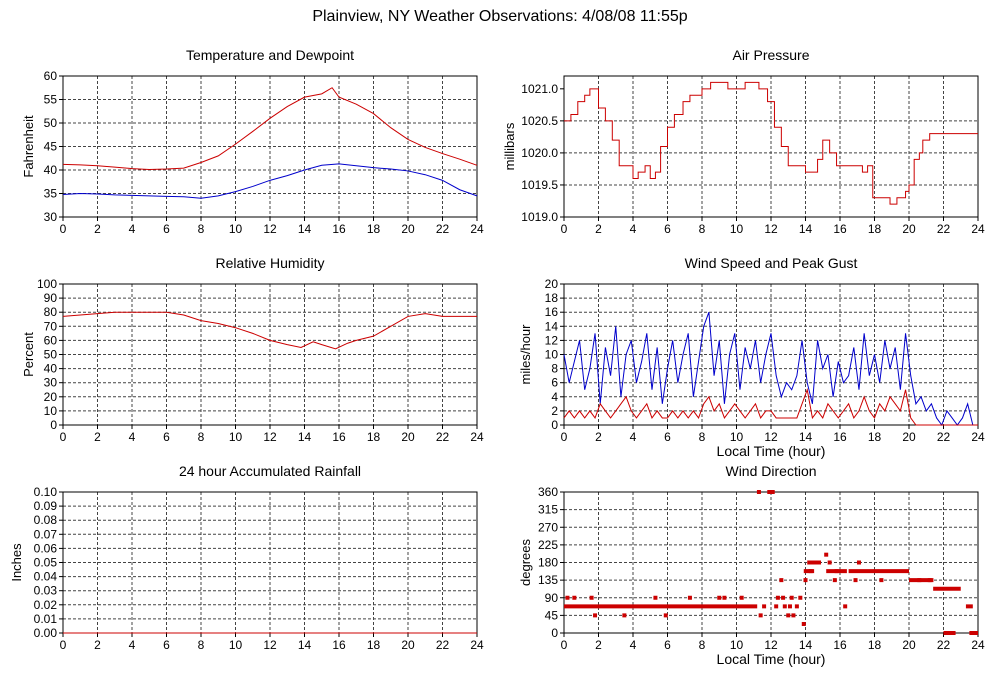 Image resolution: width=1000 pixels, height=680 pixels. Describe the element at coordinates (236, 645) in the screenshot. I see `rain-x-tick-label: 10` at that location.